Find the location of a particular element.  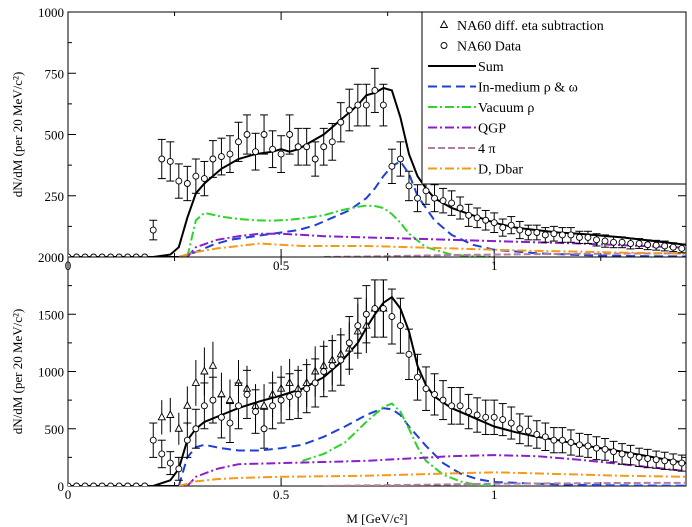

legend-label: NA60 Data is located at coordinates (489, 47).